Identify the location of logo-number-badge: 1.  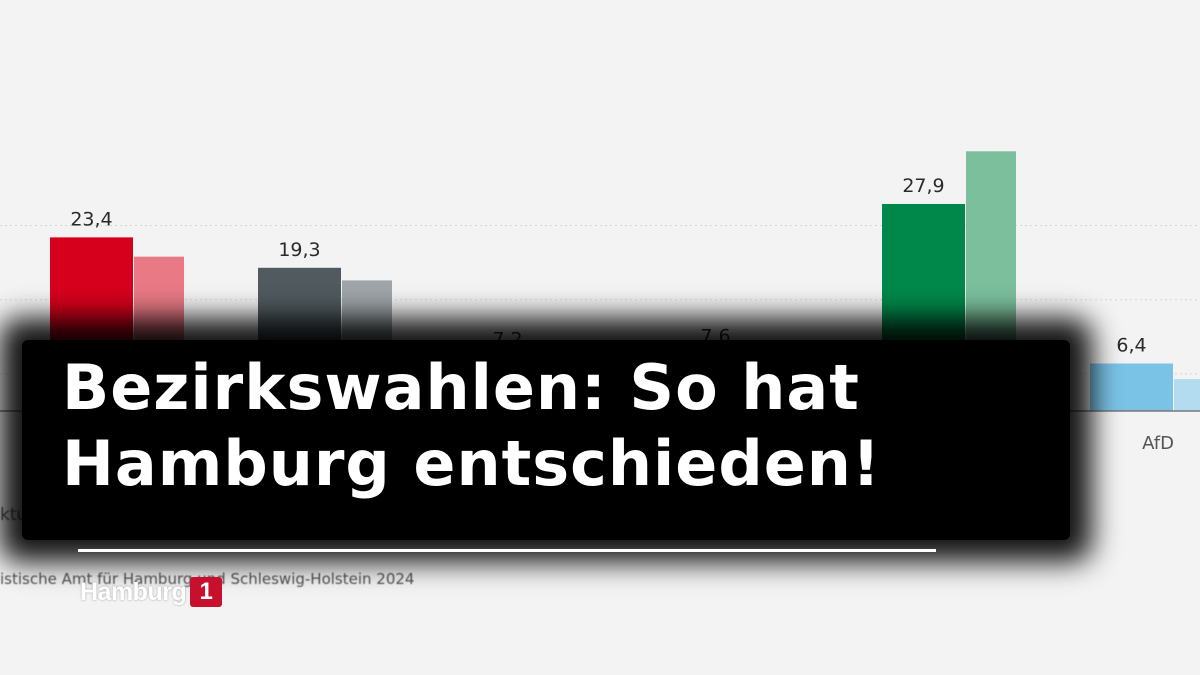
(206, 592).